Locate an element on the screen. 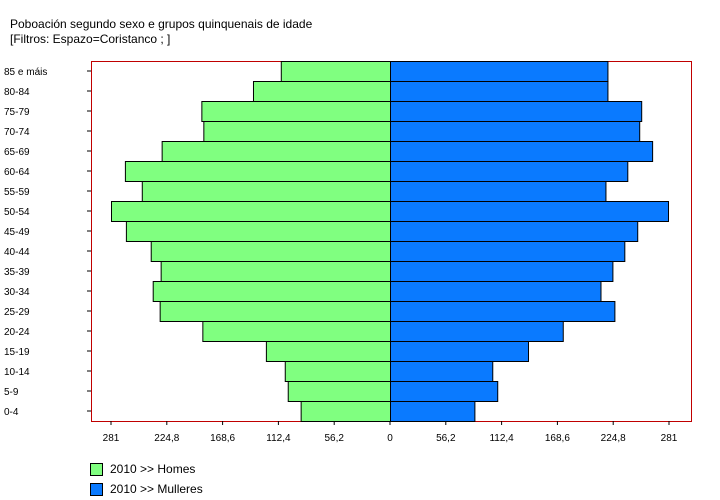  y-tick-label: 10-14 is located at coordinates (17, 372).